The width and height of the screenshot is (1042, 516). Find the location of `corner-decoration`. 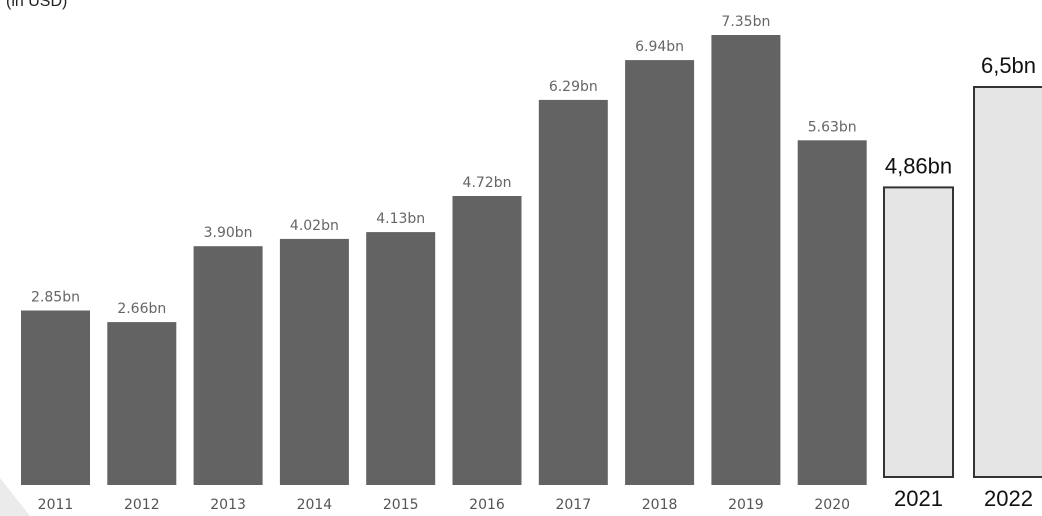

corner-decoration is located at coordinates (15, 497).